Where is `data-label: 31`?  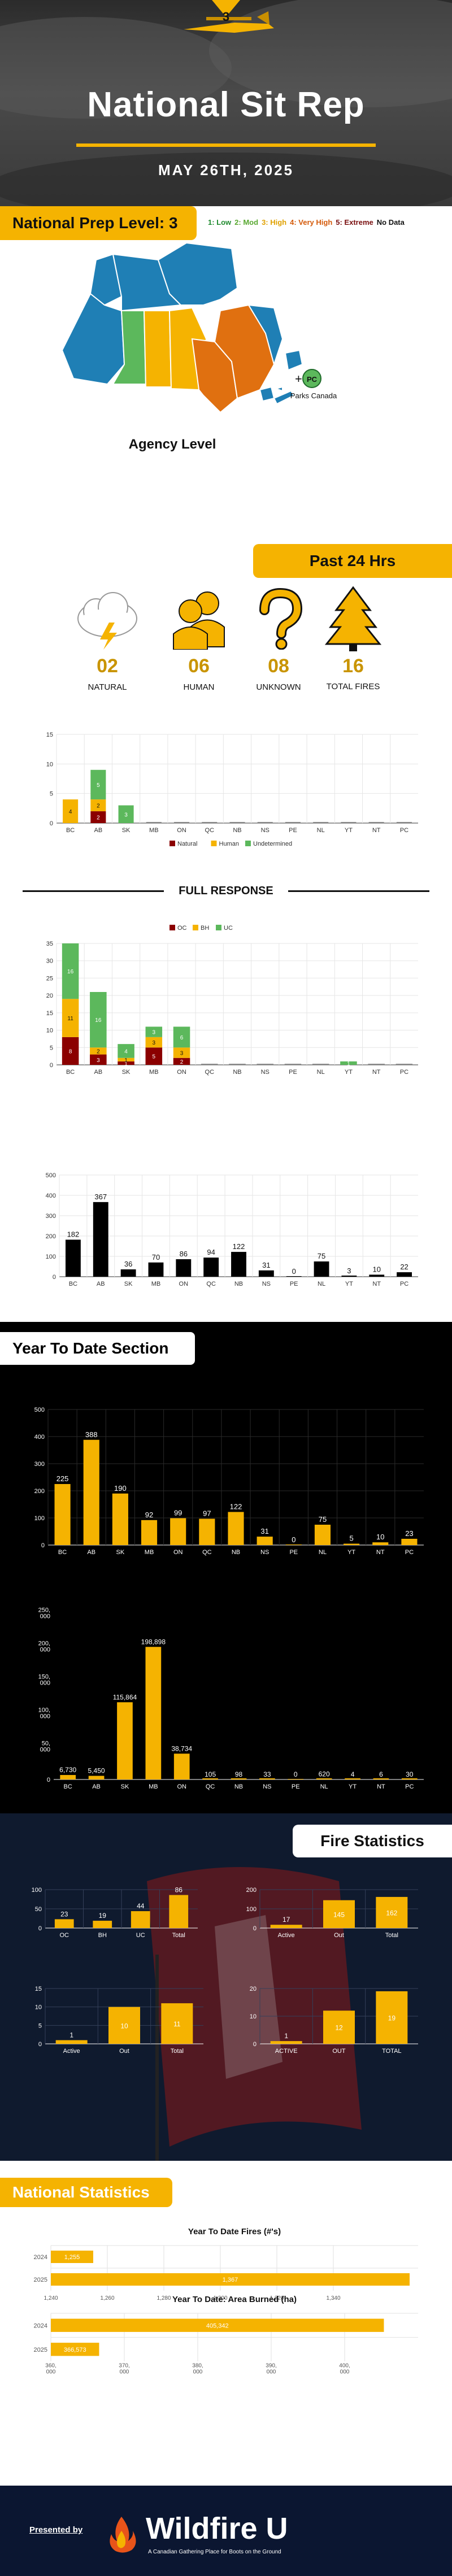 data-label: 31 is located at coordinates (266, 1265).